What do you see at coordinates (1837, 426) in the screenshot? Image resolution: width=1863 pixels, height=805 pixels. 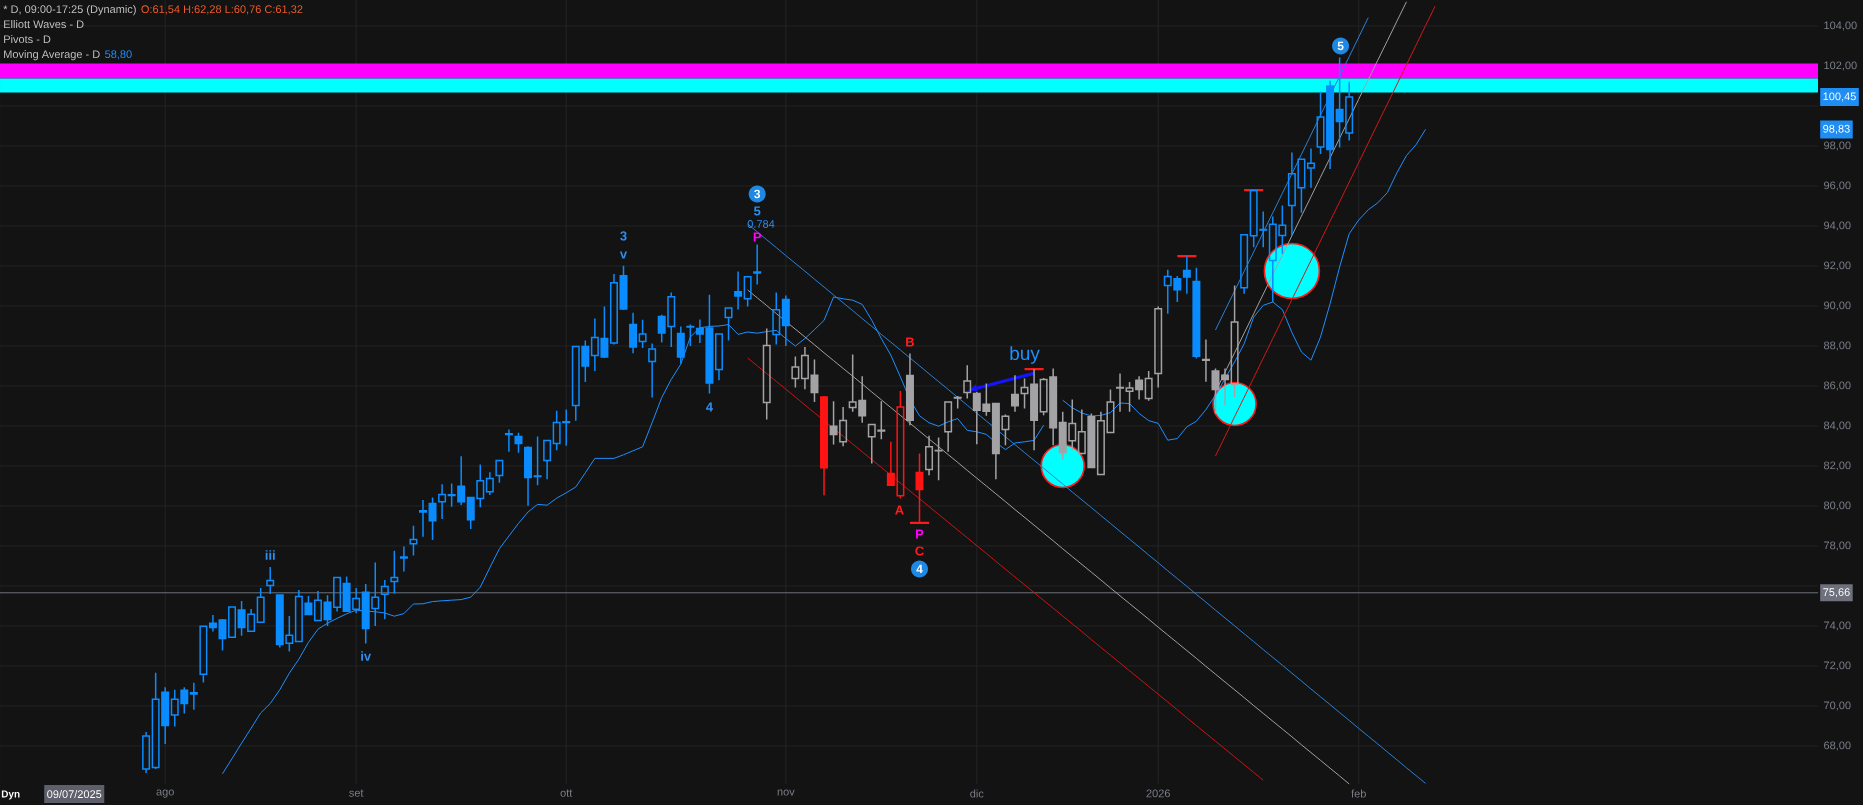 I see `y-tick-label: 84,00` at bounding box center [1837, 426].